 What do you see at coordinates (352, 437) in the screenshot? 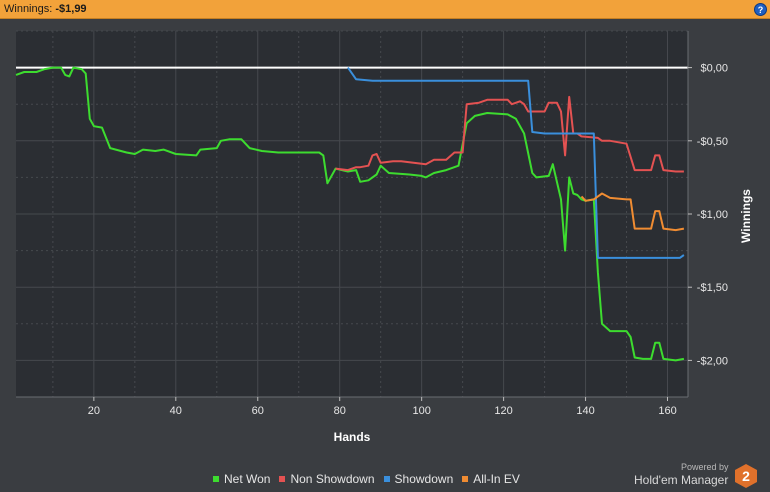
I see `x-axis-title: Hands` at bounding box center [352, 437].